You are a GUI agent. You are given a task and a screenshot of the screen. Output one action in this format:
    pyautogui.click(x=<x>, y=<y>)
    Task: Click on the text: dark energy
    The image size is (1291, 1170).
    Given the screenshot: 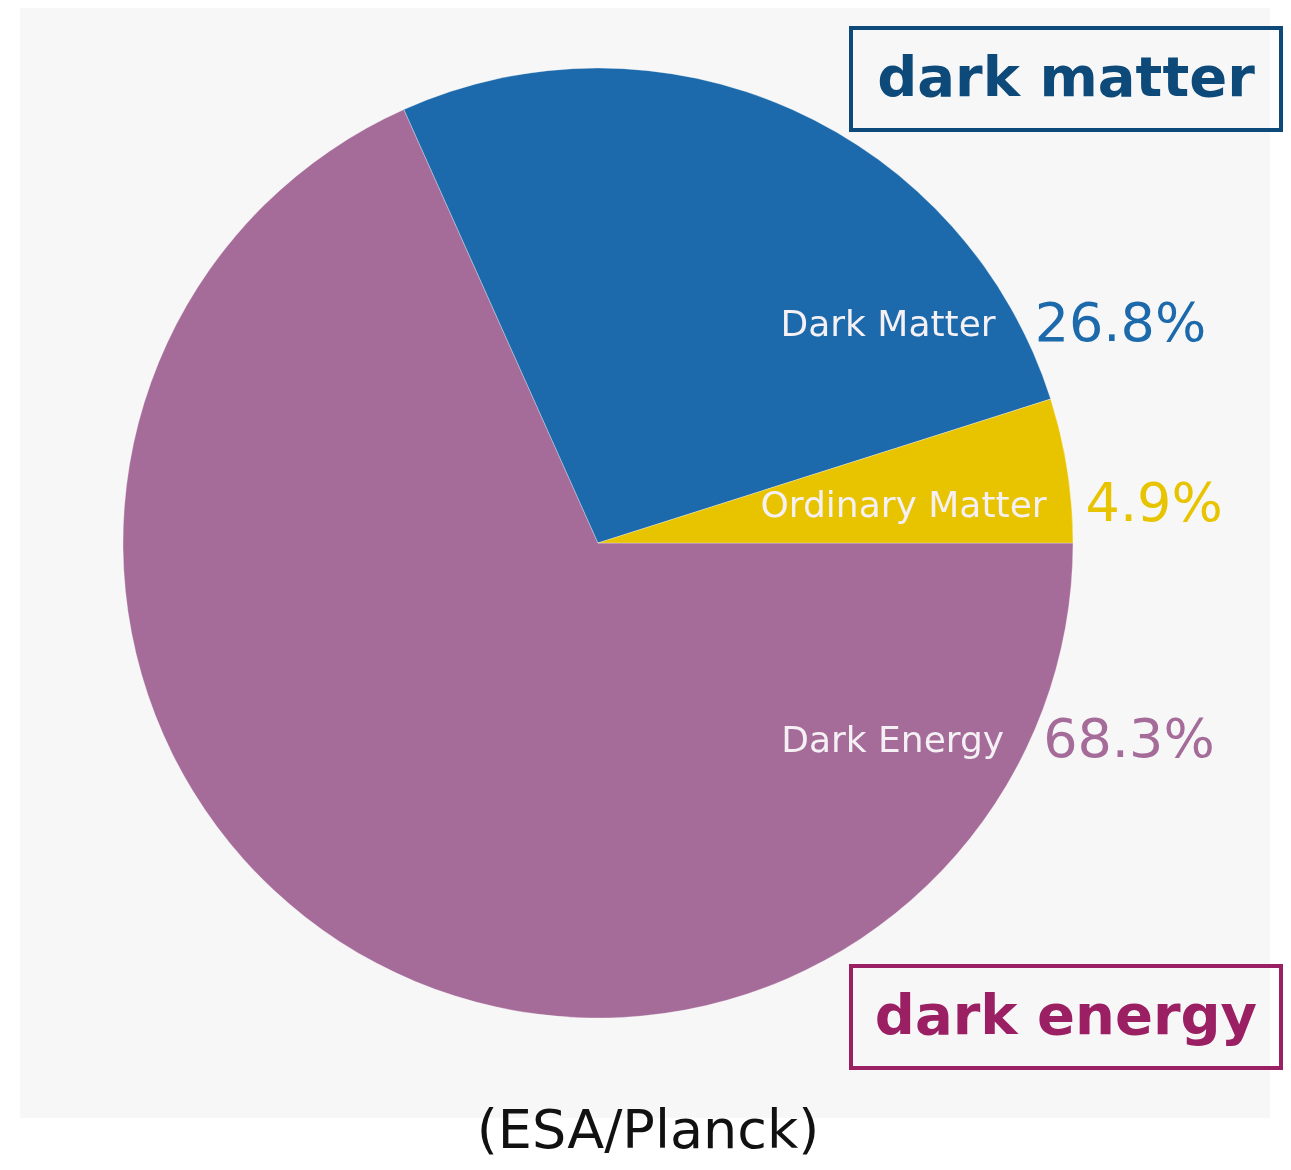 What is the action you would take?
    pyautogui.click(x=1066, y=1015)
    